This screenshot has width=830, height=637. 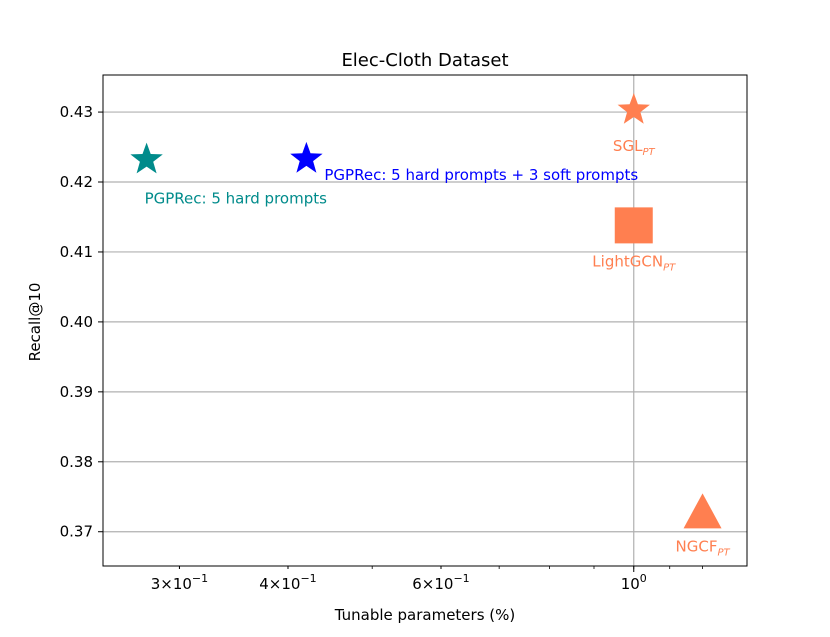 I want to click on point-label-pgprec-5-hard-prompts-3-soft-prompts: PGPRec: 5 hard prompts + 3 soft prompts, so click(x=481, y=175).